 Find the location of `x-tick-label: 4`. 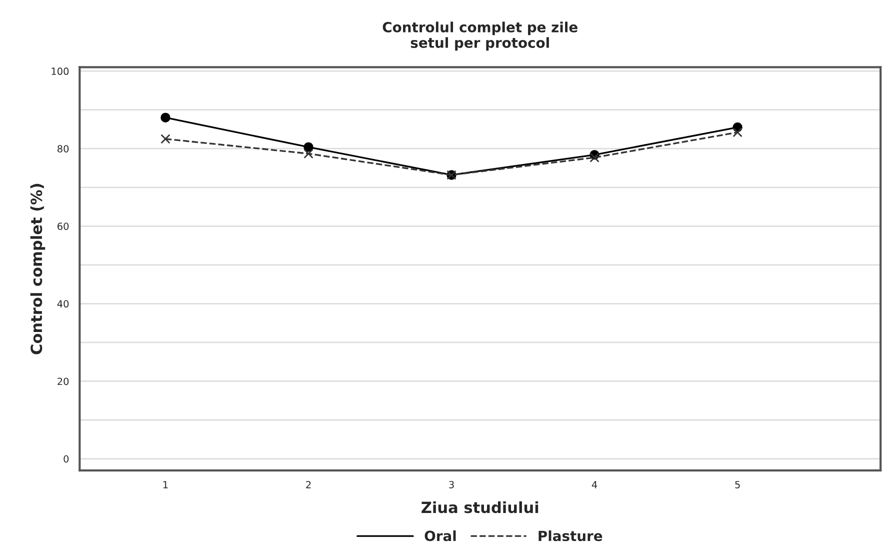

x-tick-label: 4 is located at coordinates (595, 484).